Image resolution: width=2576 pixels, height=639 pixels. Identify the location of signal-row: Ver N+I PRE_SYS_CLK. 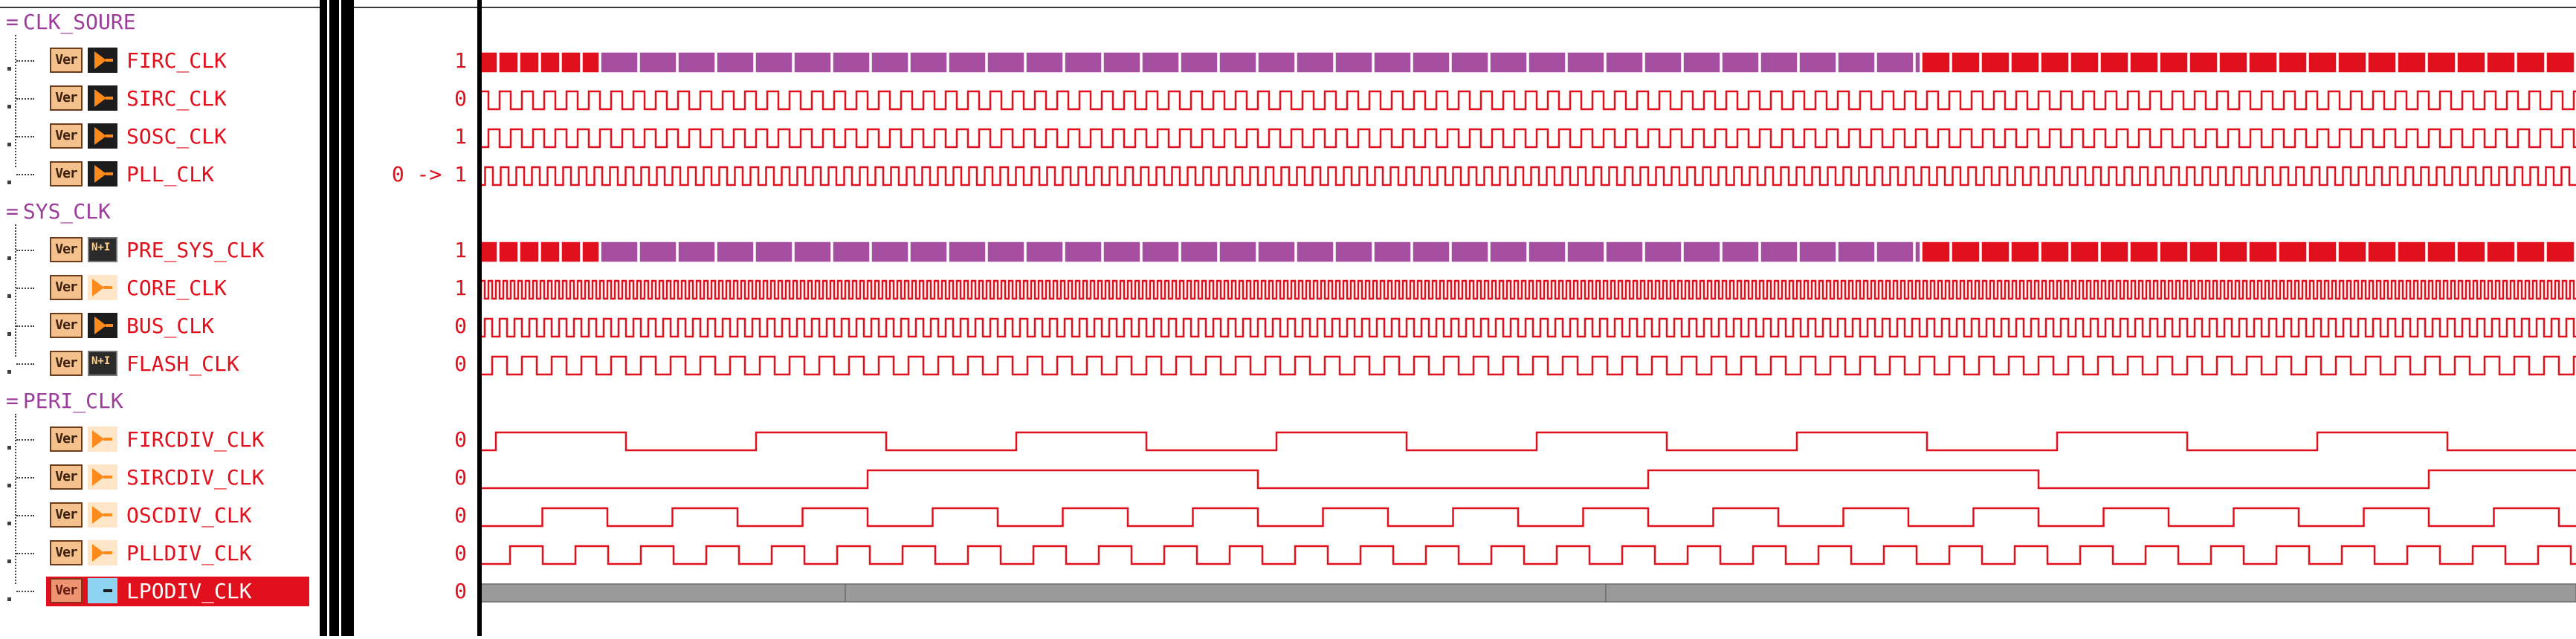
(160, 251).